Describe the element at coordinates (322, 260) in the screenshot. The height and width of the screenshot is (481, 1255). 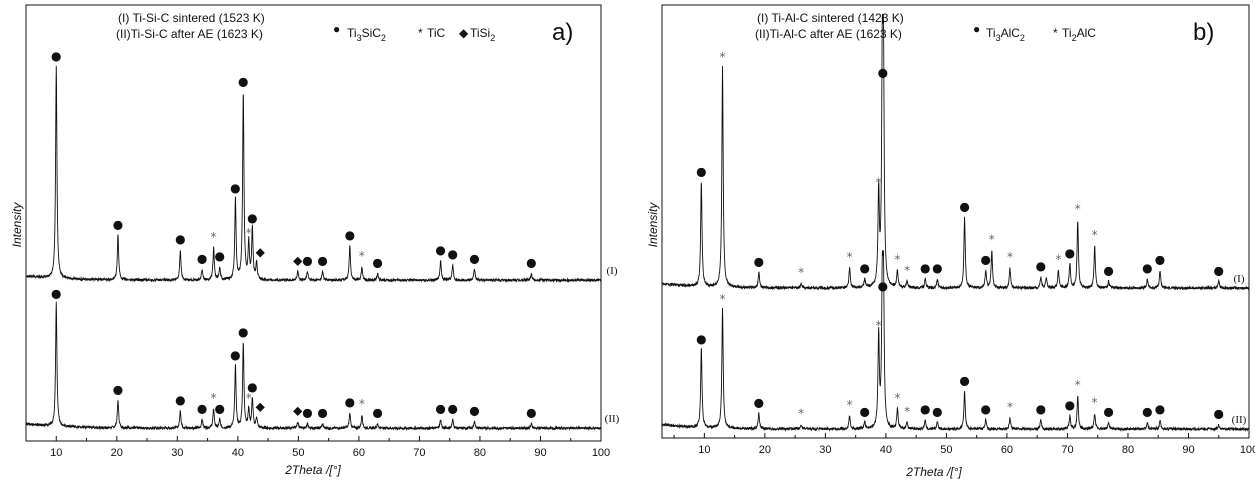
I see `peak-marker-a-1-13: ●` at that location.